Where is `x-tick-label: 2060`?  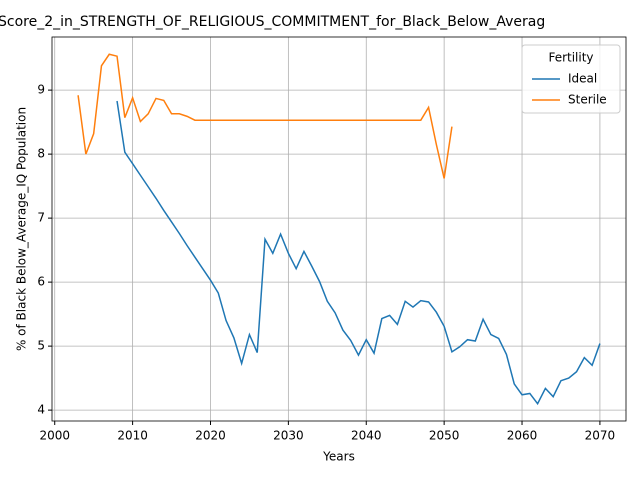 x-tick-label: 2060 is located at coordinates (522, 436).